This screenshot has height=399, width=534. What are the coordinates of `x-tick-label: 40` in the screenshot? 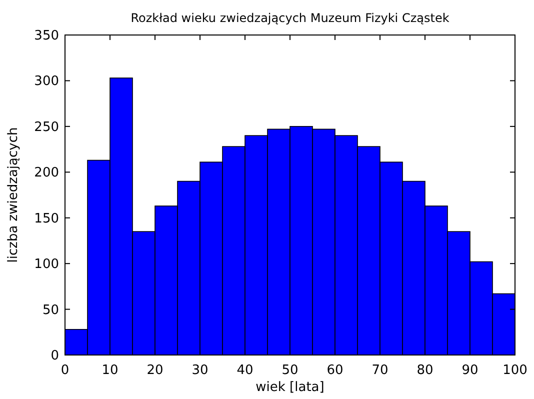 It's located at (245, 370).